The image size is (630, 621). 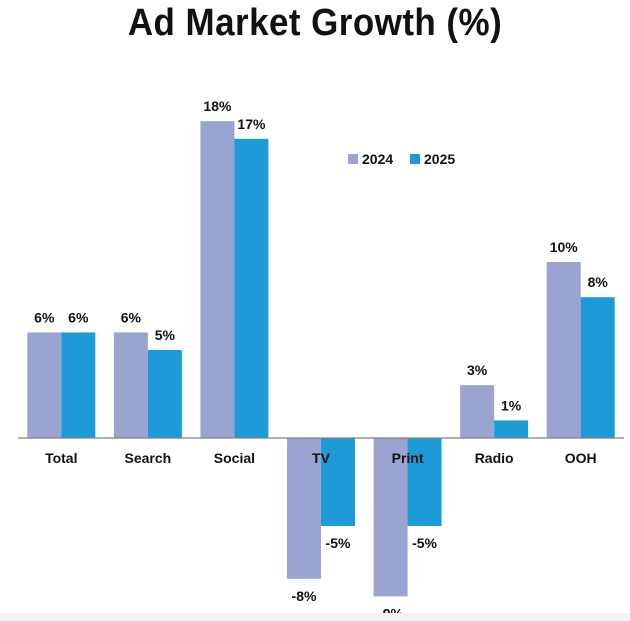 What do you see at coordinates (78, 385) in the screenshot?
I see `bar-total-2025` at bounding box center [78, 385].